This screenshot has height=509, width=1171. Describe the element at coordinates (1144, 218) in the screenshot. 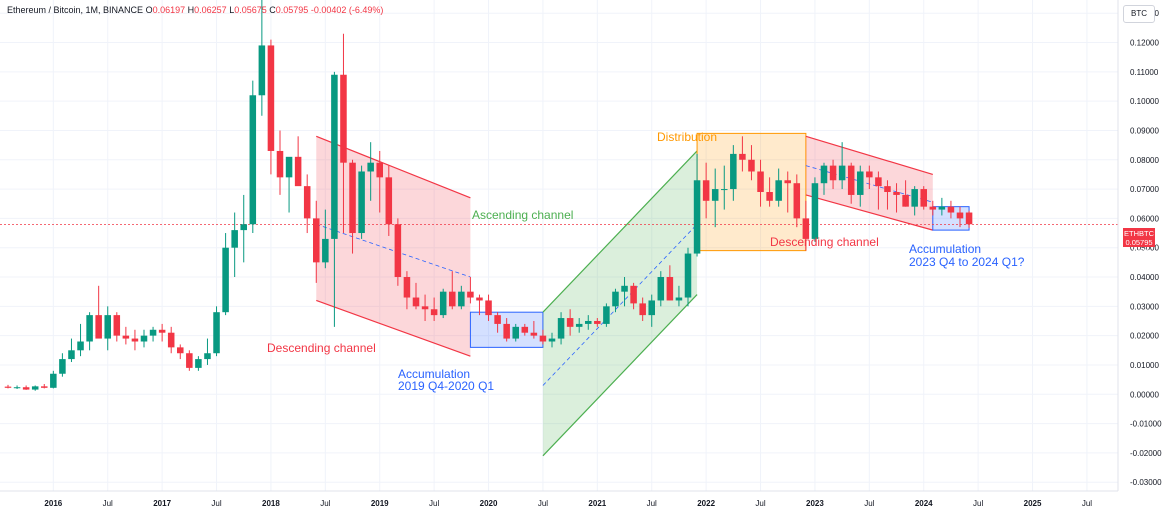

I see `y-tick-label: 0.06000` at that location.